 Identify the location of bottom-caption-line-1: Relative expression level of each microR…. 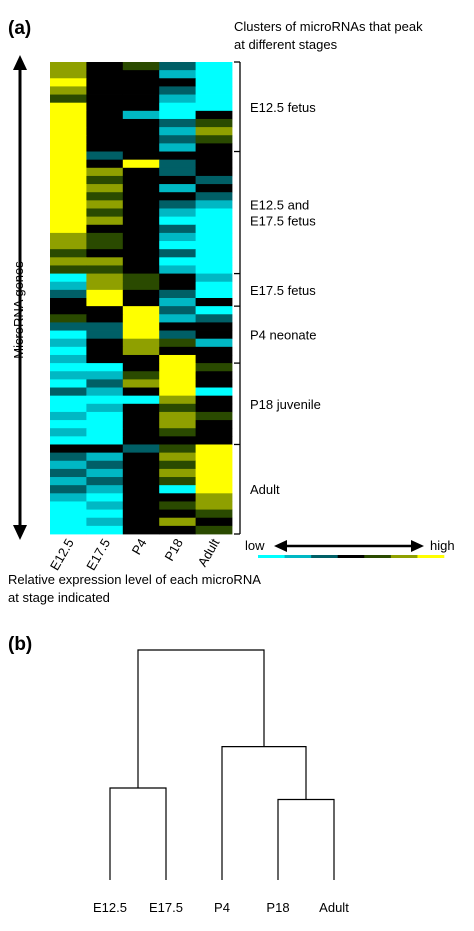
(134, 579).